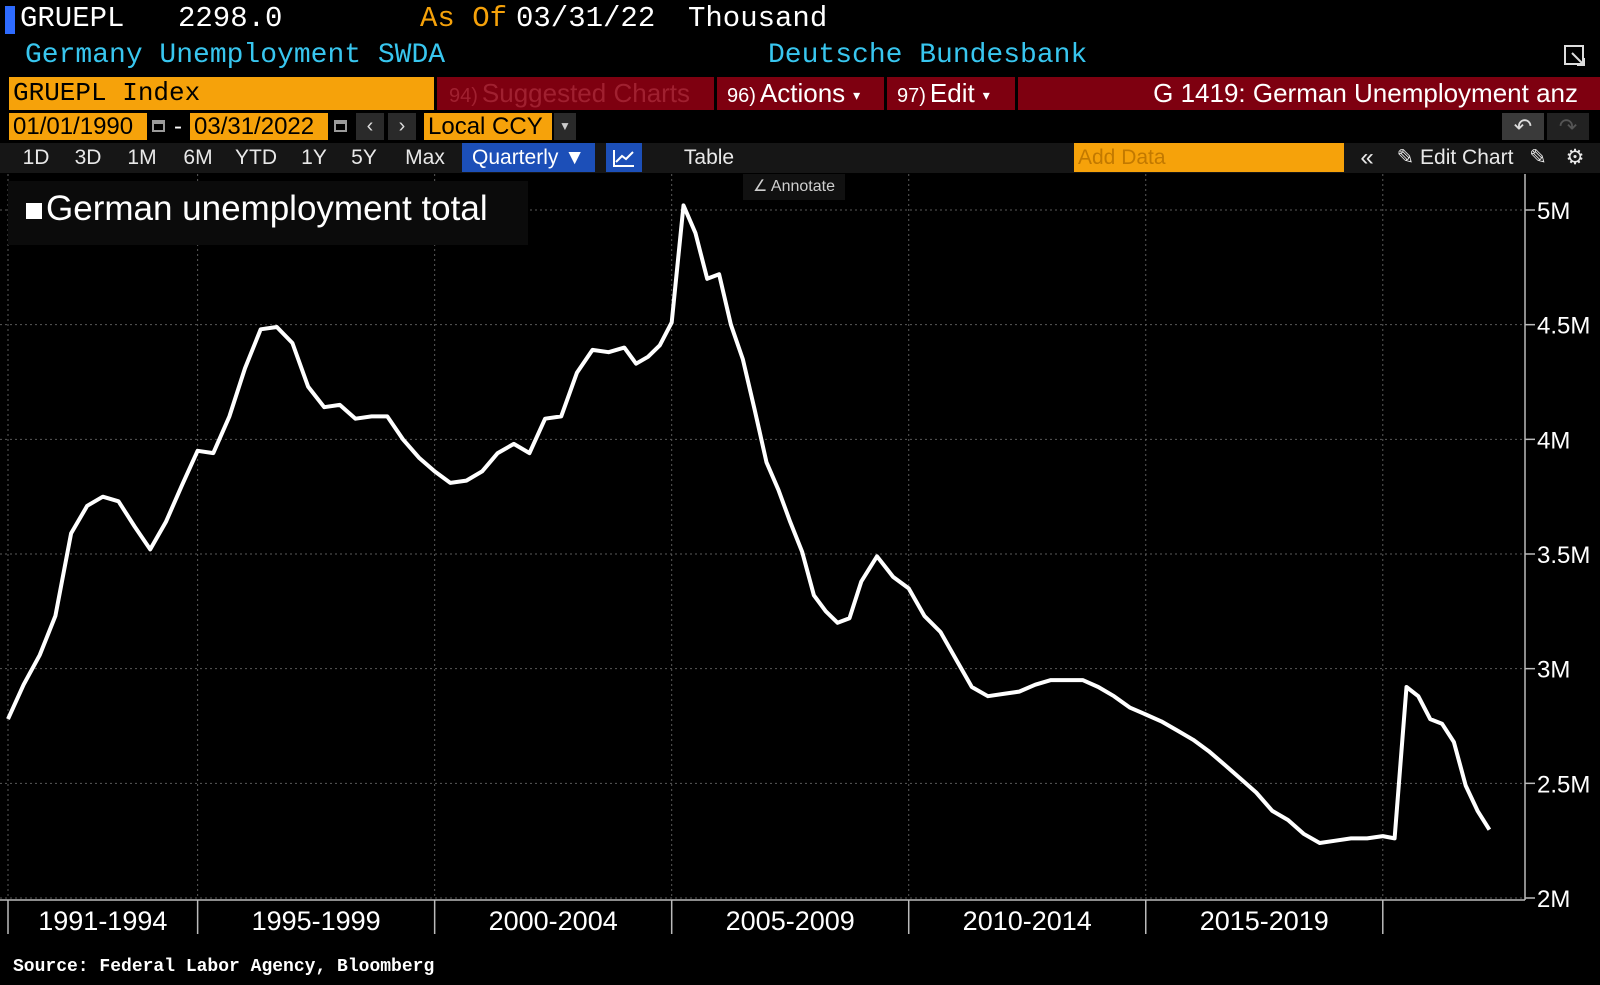  What do you see at coordinates (1405, 157) in the screenshot?
I see `pencil-icon: ✎` at bounding box center [1405, 157].